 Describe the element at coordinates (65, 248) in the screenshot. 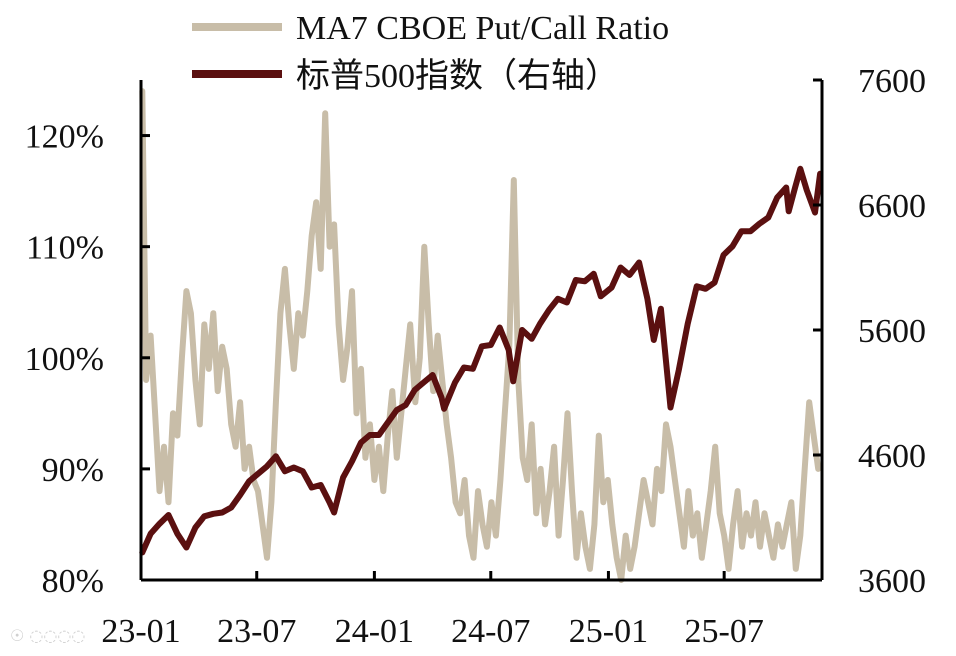

I see `y-left-tick-label: 110%` at that location.